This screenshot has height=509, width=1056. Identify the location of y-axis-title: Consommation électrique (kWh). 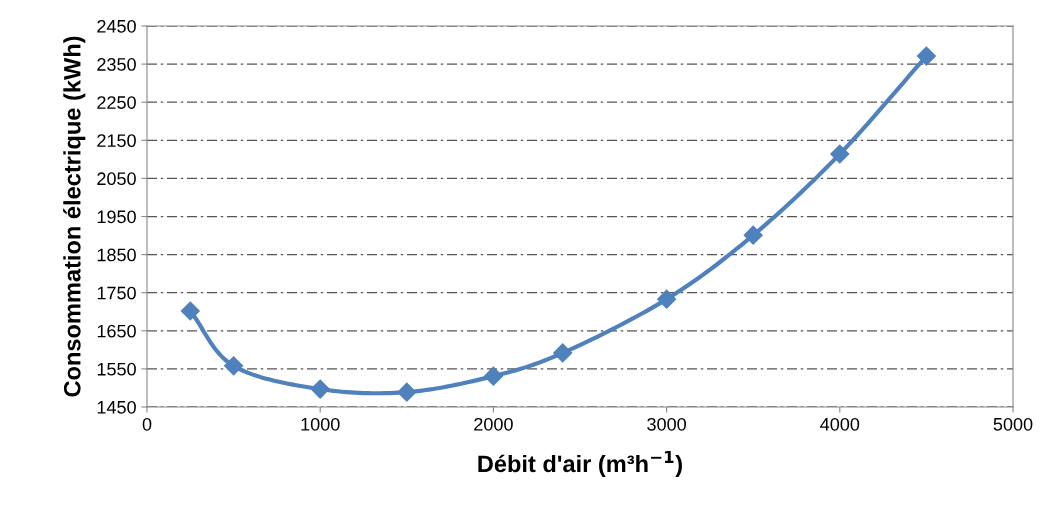
(74, 216).